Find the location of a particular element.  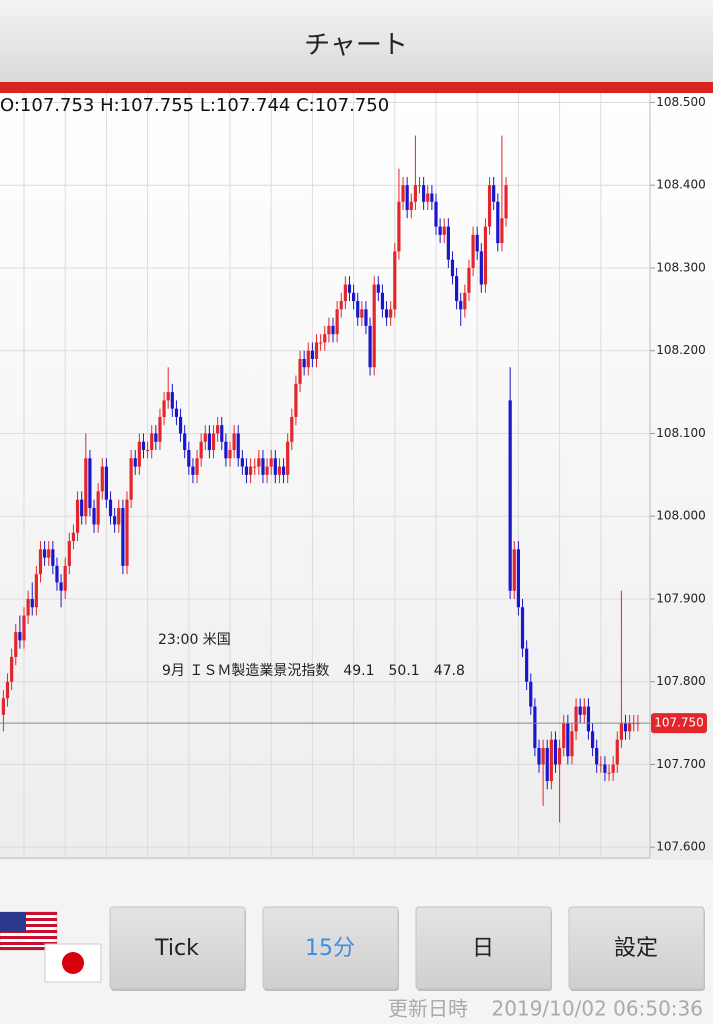

y-tick-label: 107.700 is located at coordinates (681, 764).